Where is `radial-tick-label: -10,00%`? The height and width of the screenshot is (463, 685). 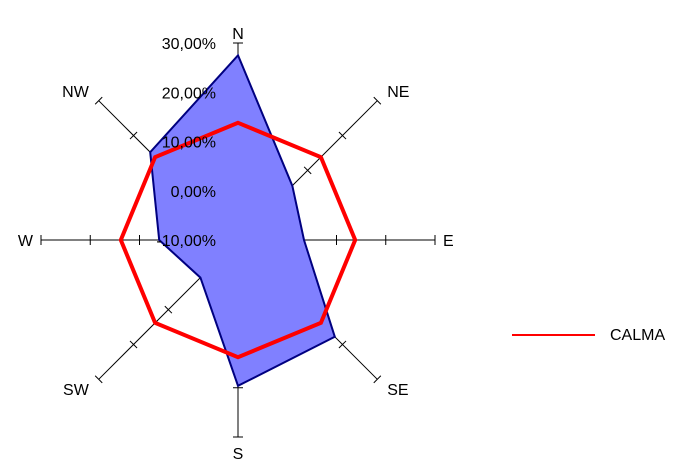 radial-tick-label: -10,00% is located at coordinates (186, 241).